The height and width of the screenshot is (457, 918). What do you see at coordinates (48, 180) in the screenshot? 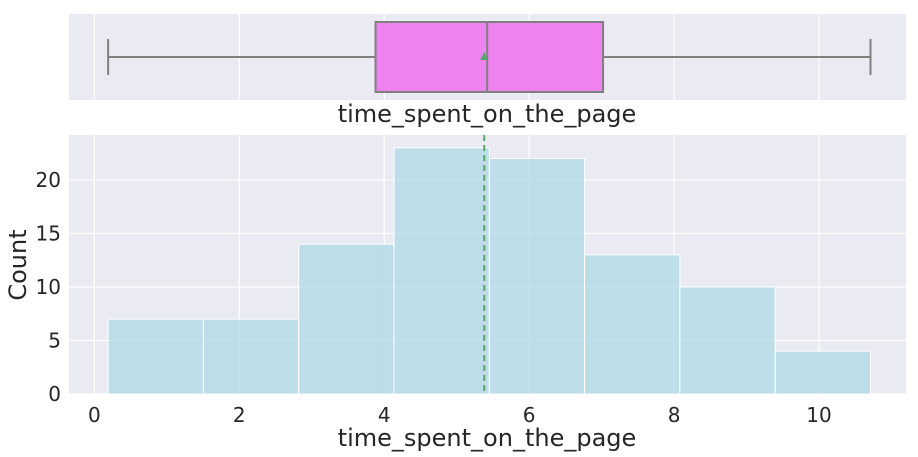
I see `histogram-y-tick-label: 20` at bounding box center [48, 180].